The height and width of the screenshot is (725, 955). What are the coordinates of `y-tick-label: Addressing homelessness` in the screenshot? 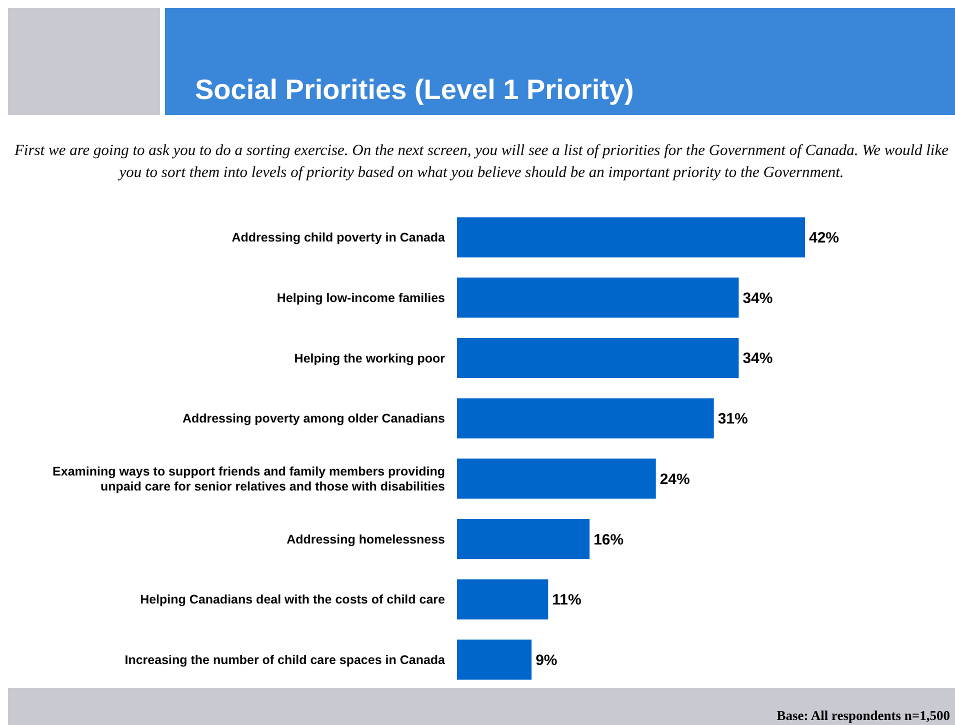 It's located at (366, 539).